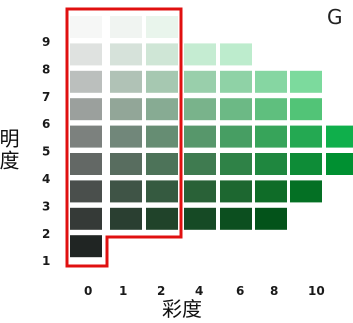 The width and height of the screenshot is (353, 323). Describe the element at coordinates (199, 291) in the screenshot. I see `chroma-tick-4: 4` at that location.